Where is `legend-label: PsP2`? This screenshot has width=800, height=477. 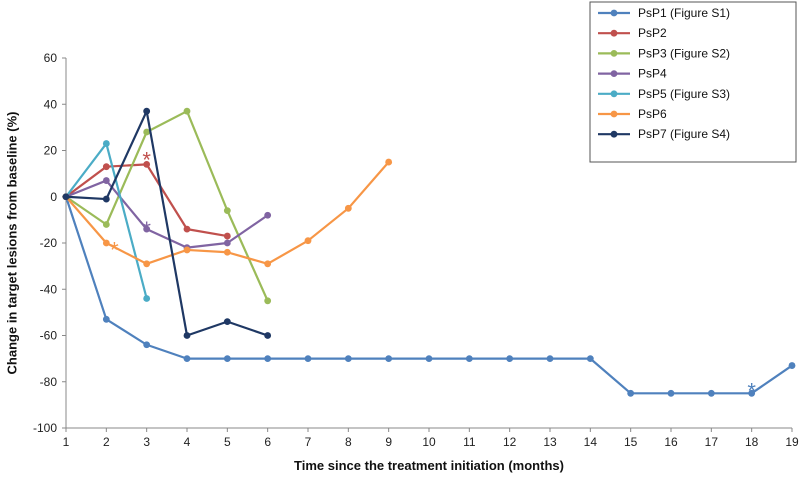 legend-label: PsP2 is located at coordinates (652, 33).